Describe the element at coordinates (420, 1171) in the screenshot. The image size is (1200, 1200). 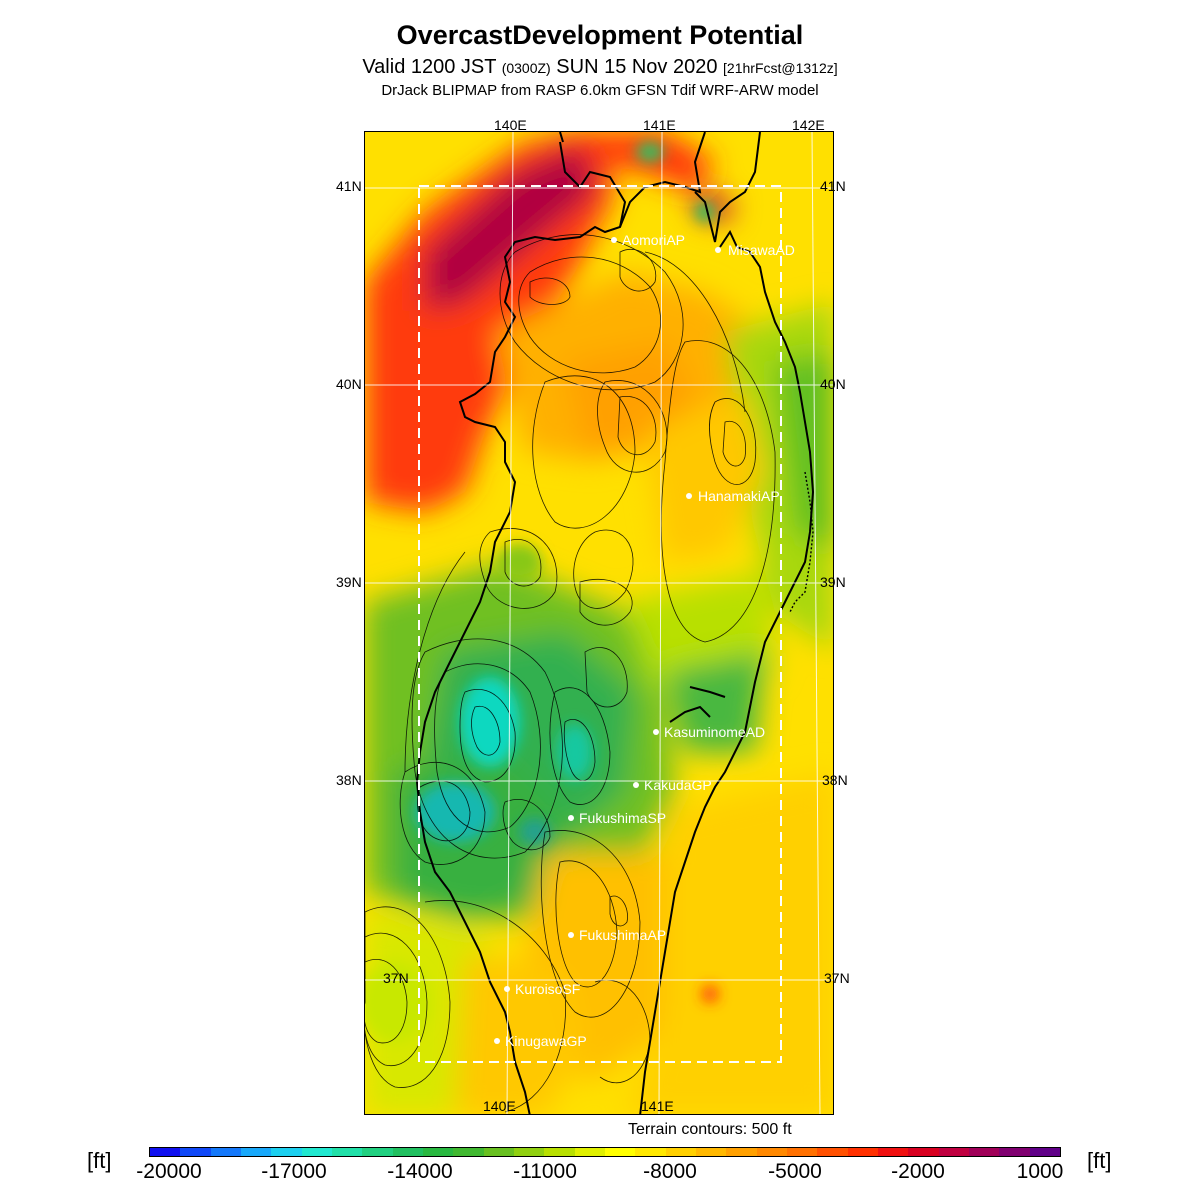
I see `colorbar-tick-label: -14000` at that location.